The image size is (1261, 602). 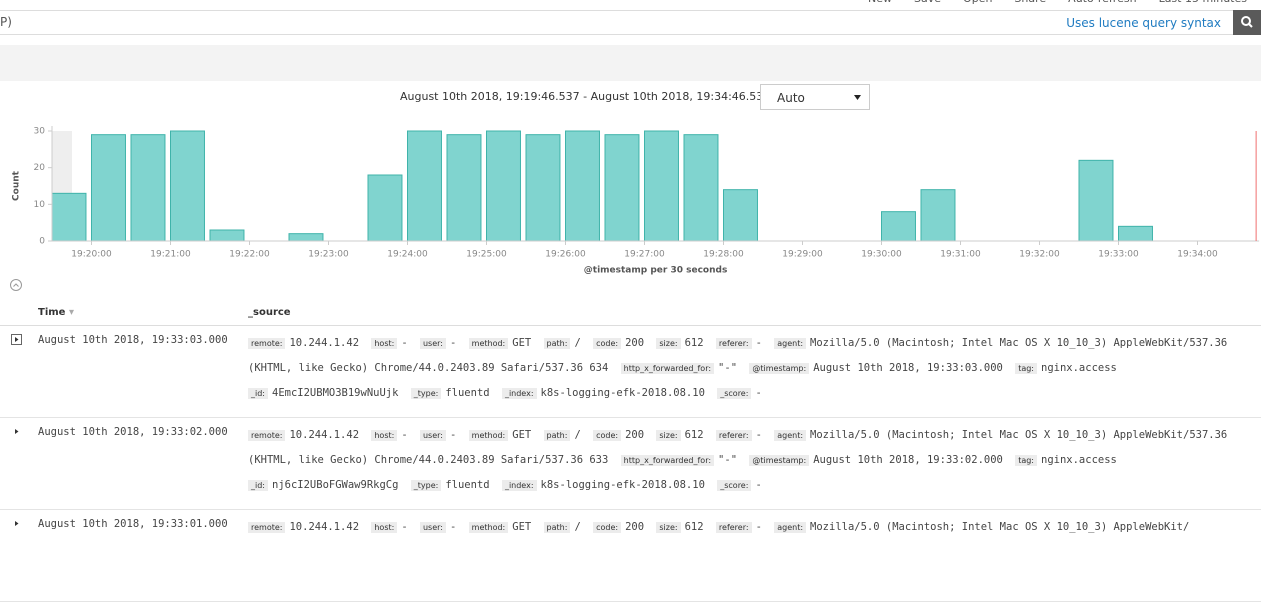 I want to click on field-value: nginx.access, so click(x=1079, y=460).